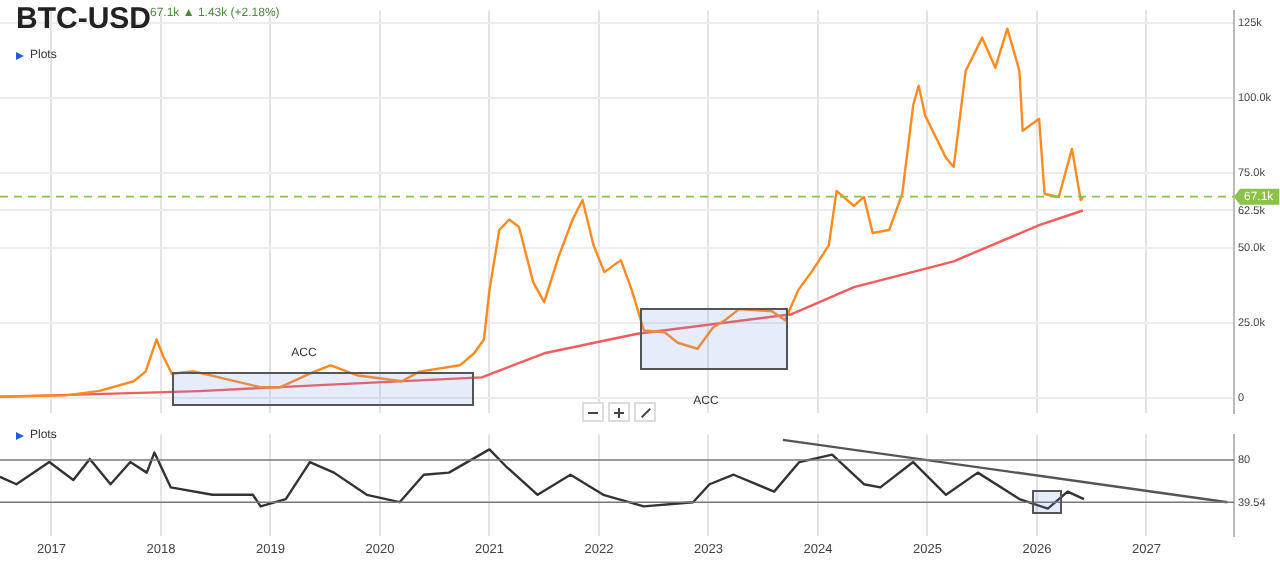  Describe the element at coordinates (83, 19) in the screenshot. I see `chart-title: BTC-USD` at that location.